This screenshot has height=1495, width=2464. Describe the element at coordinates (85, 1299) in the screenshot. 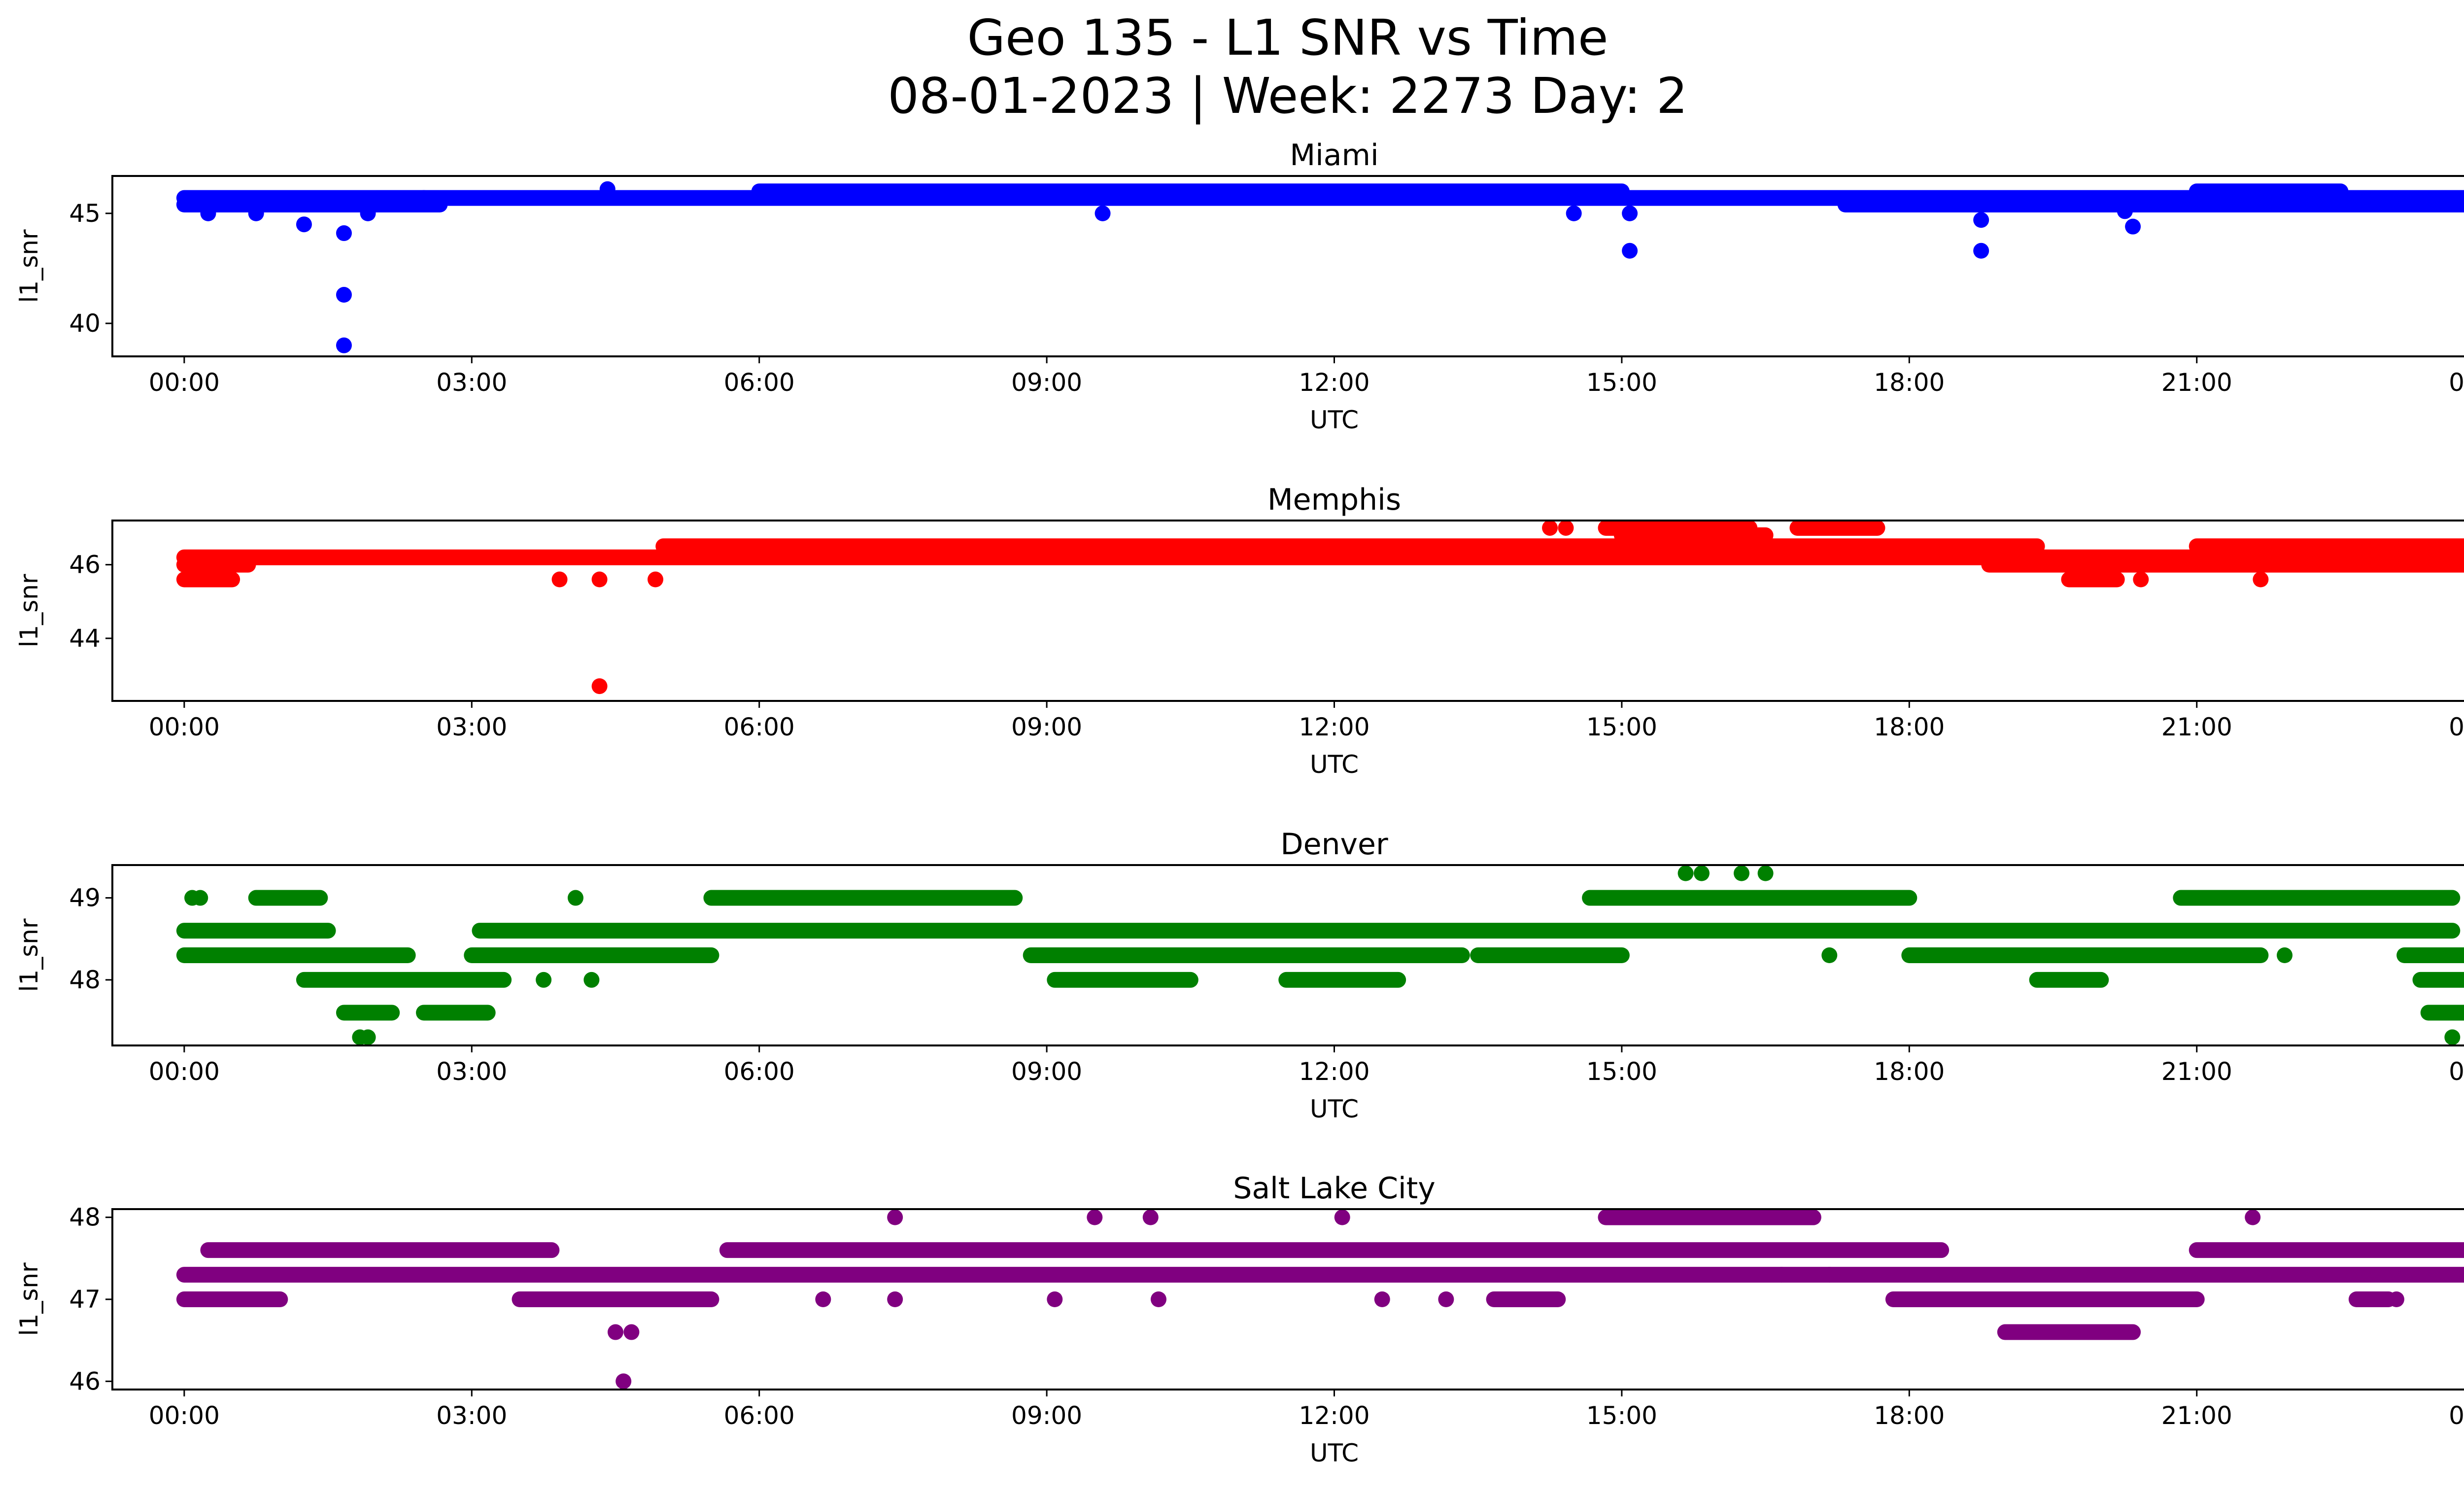

I see `y-tick-label: 47` at that location.